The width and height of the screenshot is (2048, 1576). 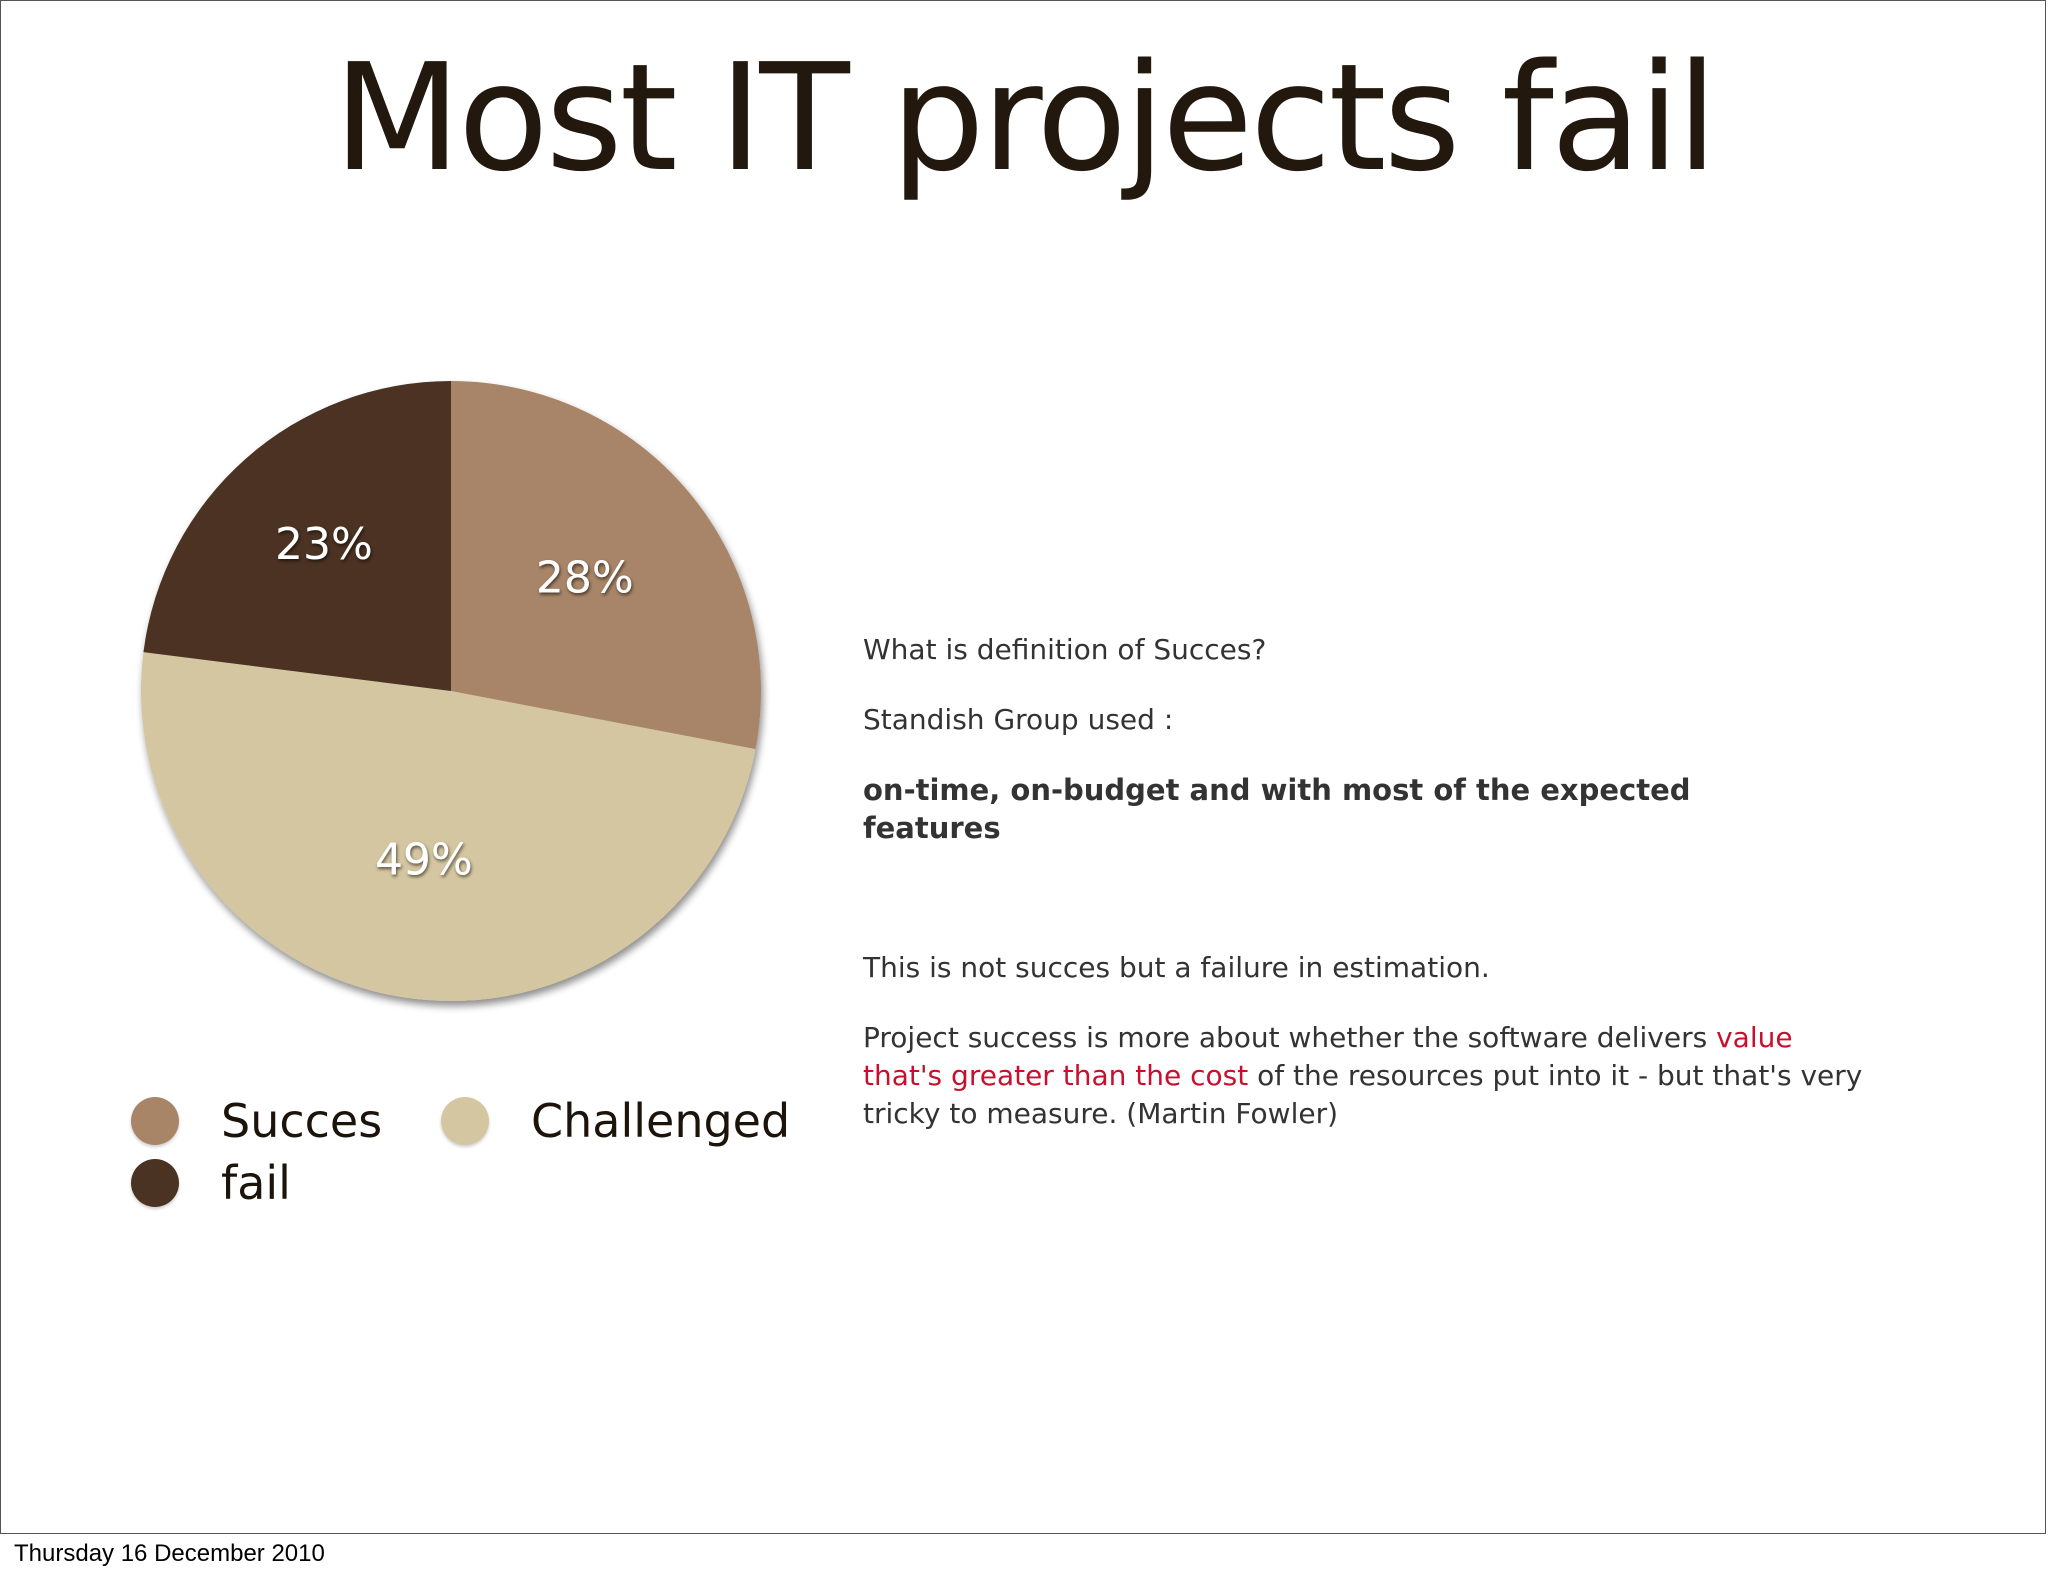 I want to click on footer-date: Thursday 16 December 2010, so click(x=169, y=1553).